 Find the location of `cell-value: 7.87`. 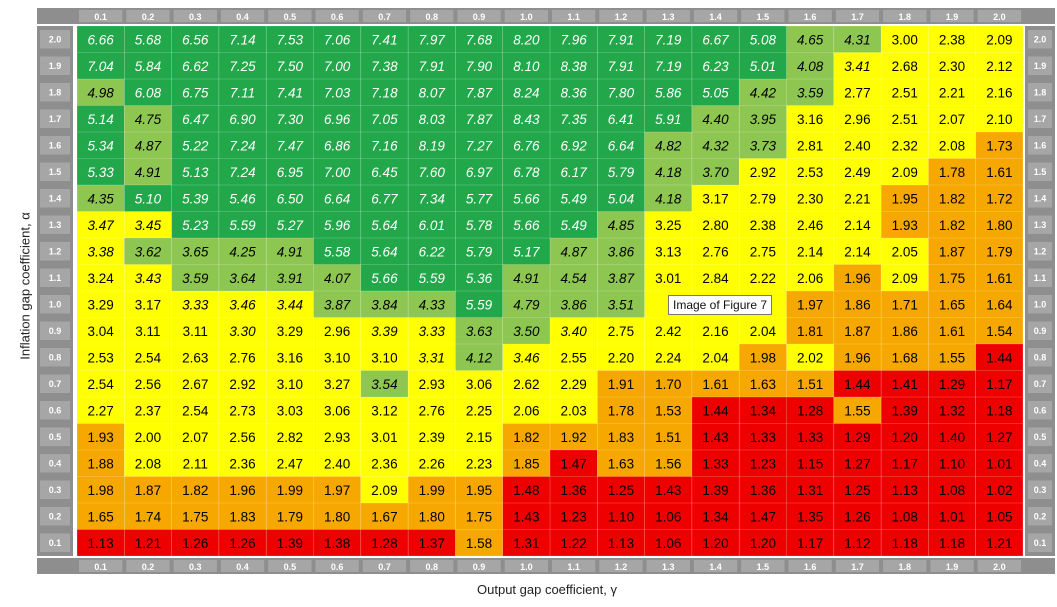

cell-value: 7.87 is located at coordinates (479, 119).